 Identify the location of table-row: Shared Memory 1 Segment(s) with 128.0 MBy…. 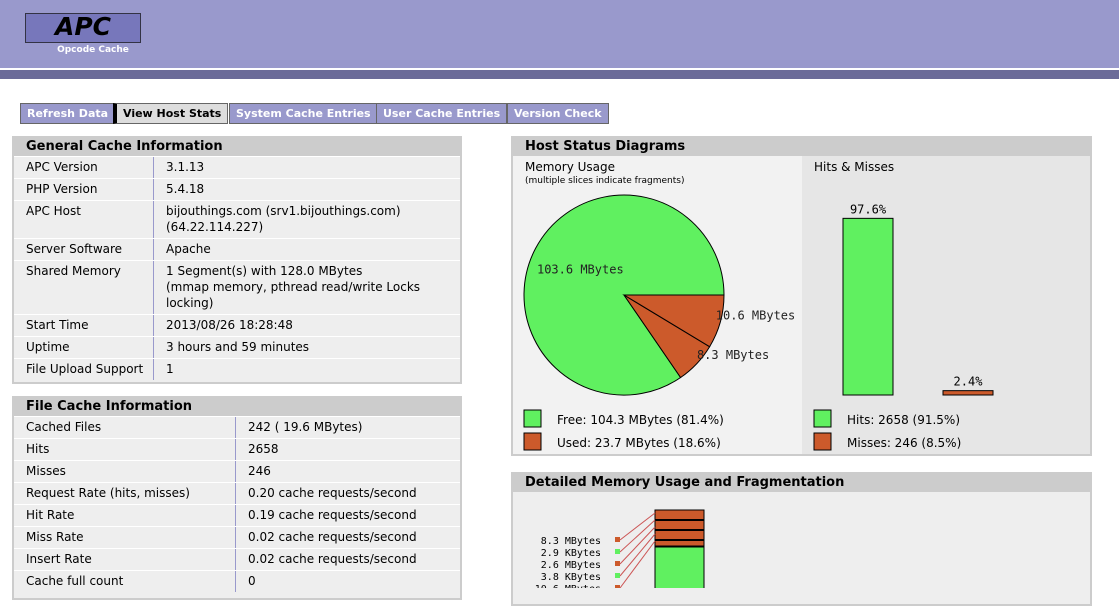
(237, 287).